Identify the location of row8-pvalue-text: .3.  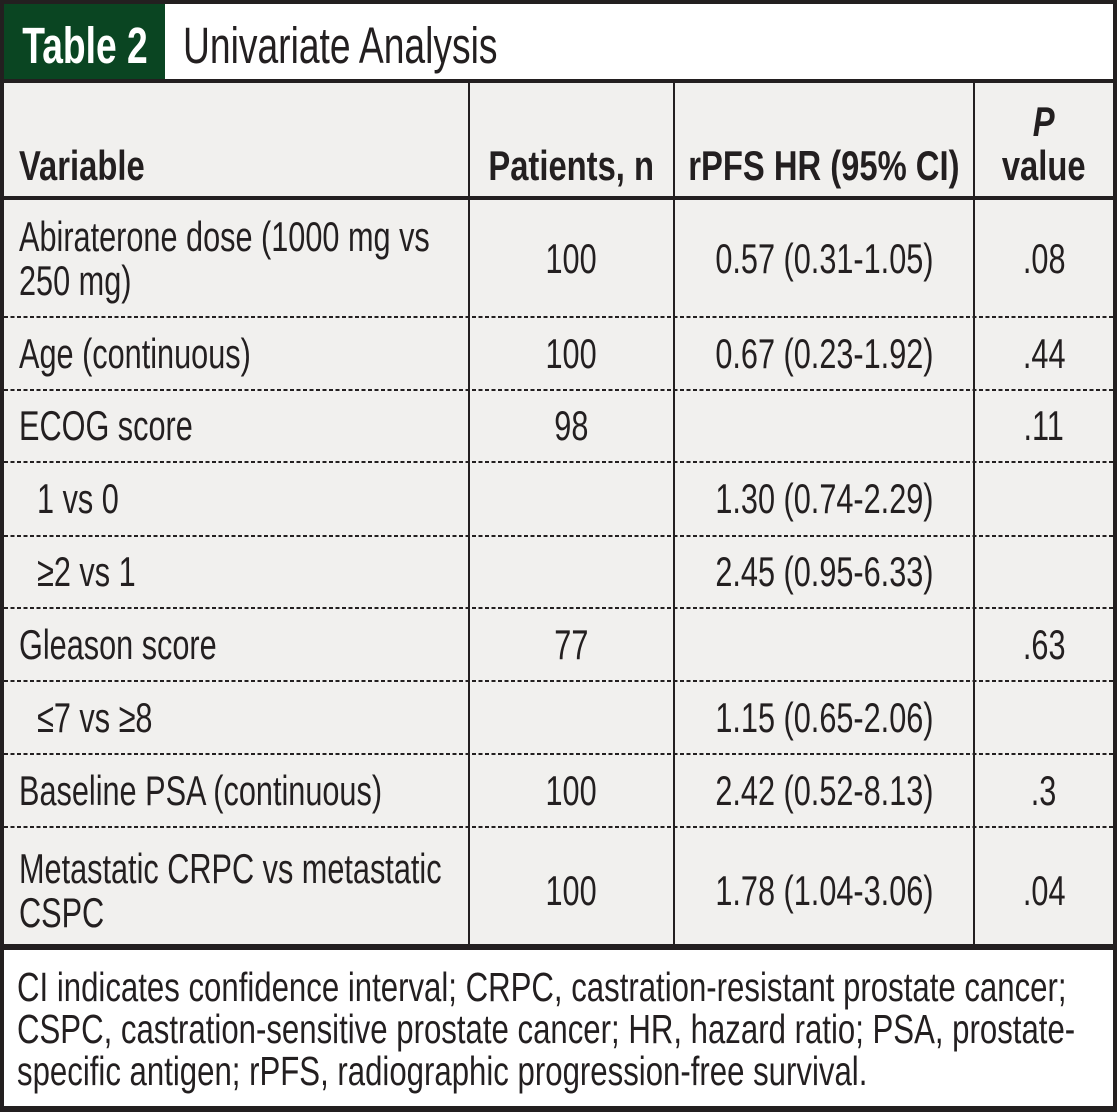
(1044, 790).